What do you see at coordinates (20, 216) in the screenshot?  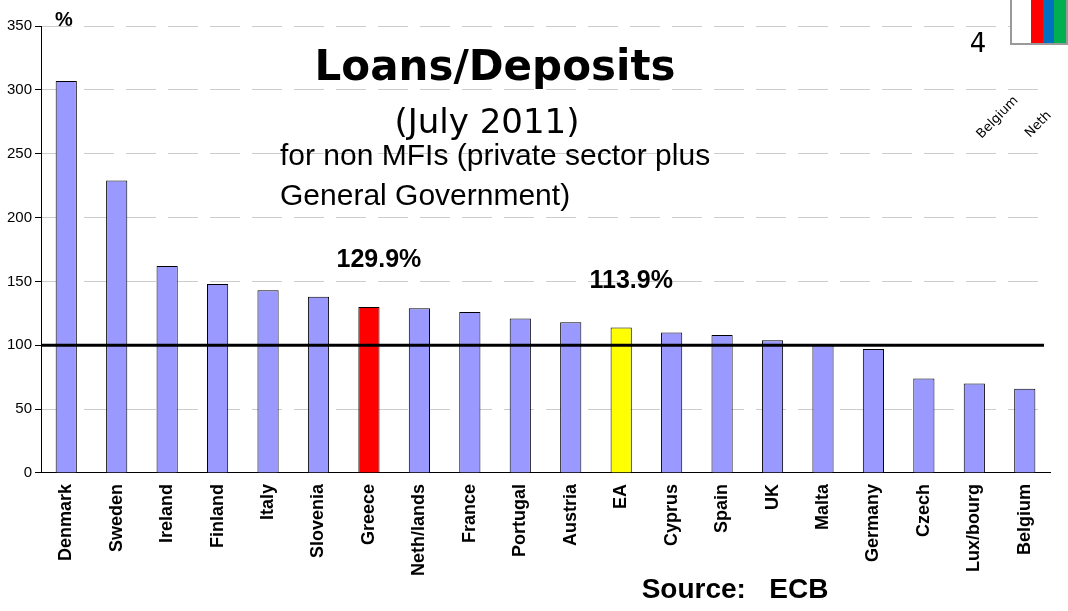 I see `y-tick-label: 200` at bounding box center [20, 216].